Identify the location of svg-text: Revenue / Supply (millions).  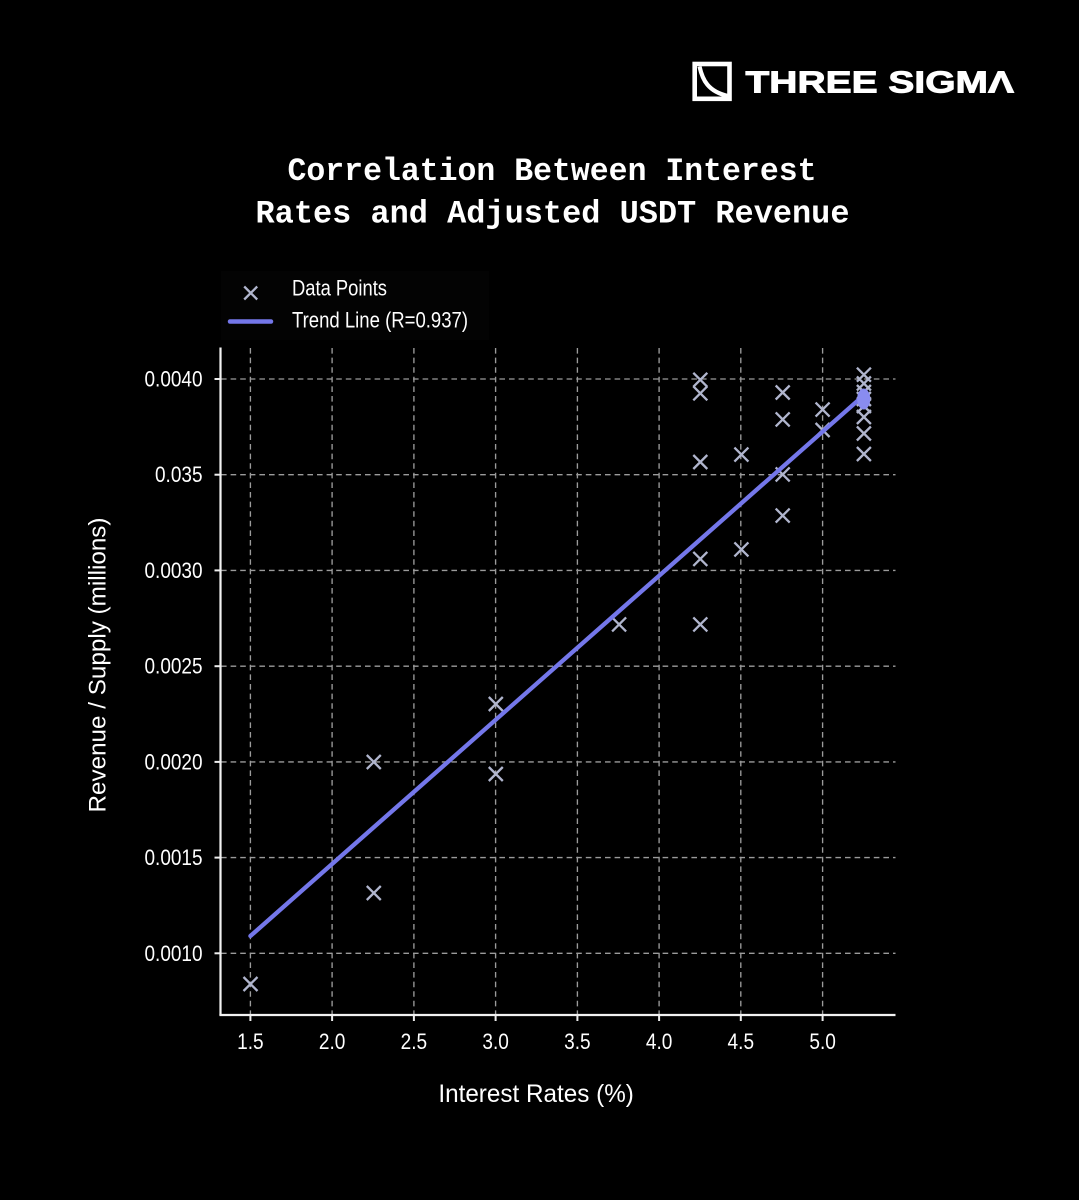
(98, 665).